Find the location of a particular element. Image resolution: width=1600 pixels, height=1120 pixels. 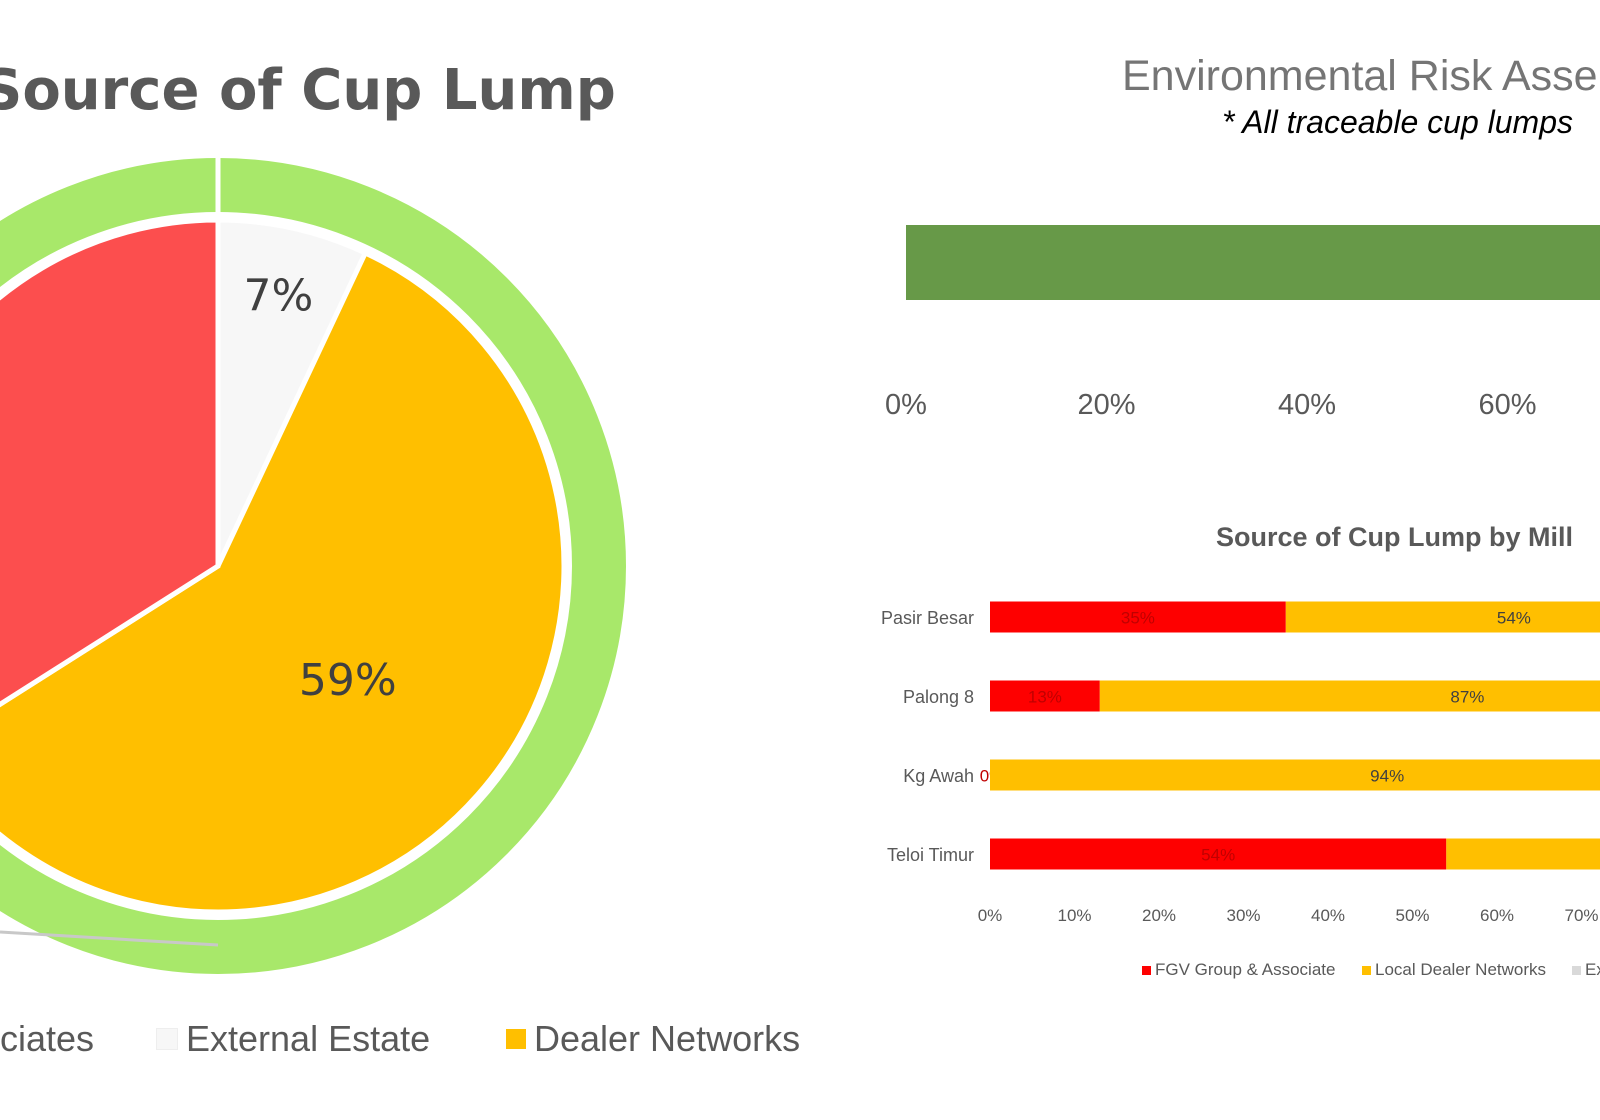

pie-chart-title: Source of Cup Lump is located at coordinates (308, 90).